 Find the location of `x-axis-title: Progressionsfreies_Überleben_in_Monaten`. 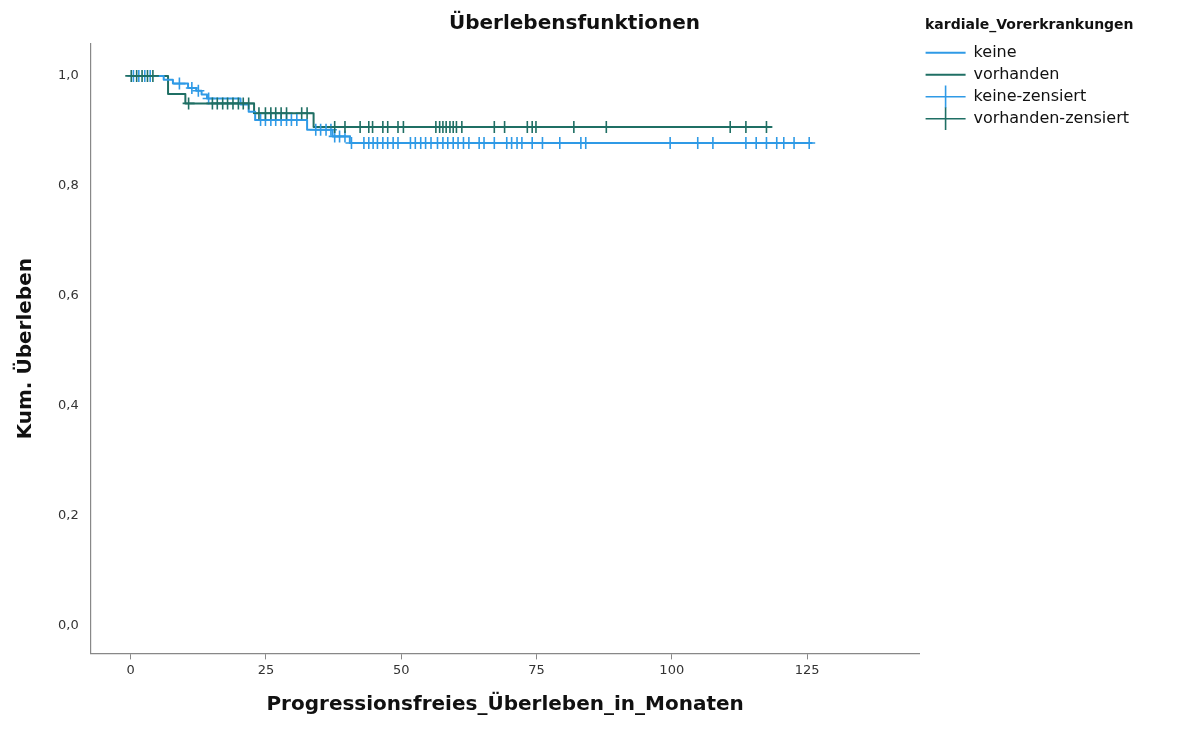

x-axis-title: Progressionsfreies_Überleben_in_Monaten is located at coordinates (505, 703).